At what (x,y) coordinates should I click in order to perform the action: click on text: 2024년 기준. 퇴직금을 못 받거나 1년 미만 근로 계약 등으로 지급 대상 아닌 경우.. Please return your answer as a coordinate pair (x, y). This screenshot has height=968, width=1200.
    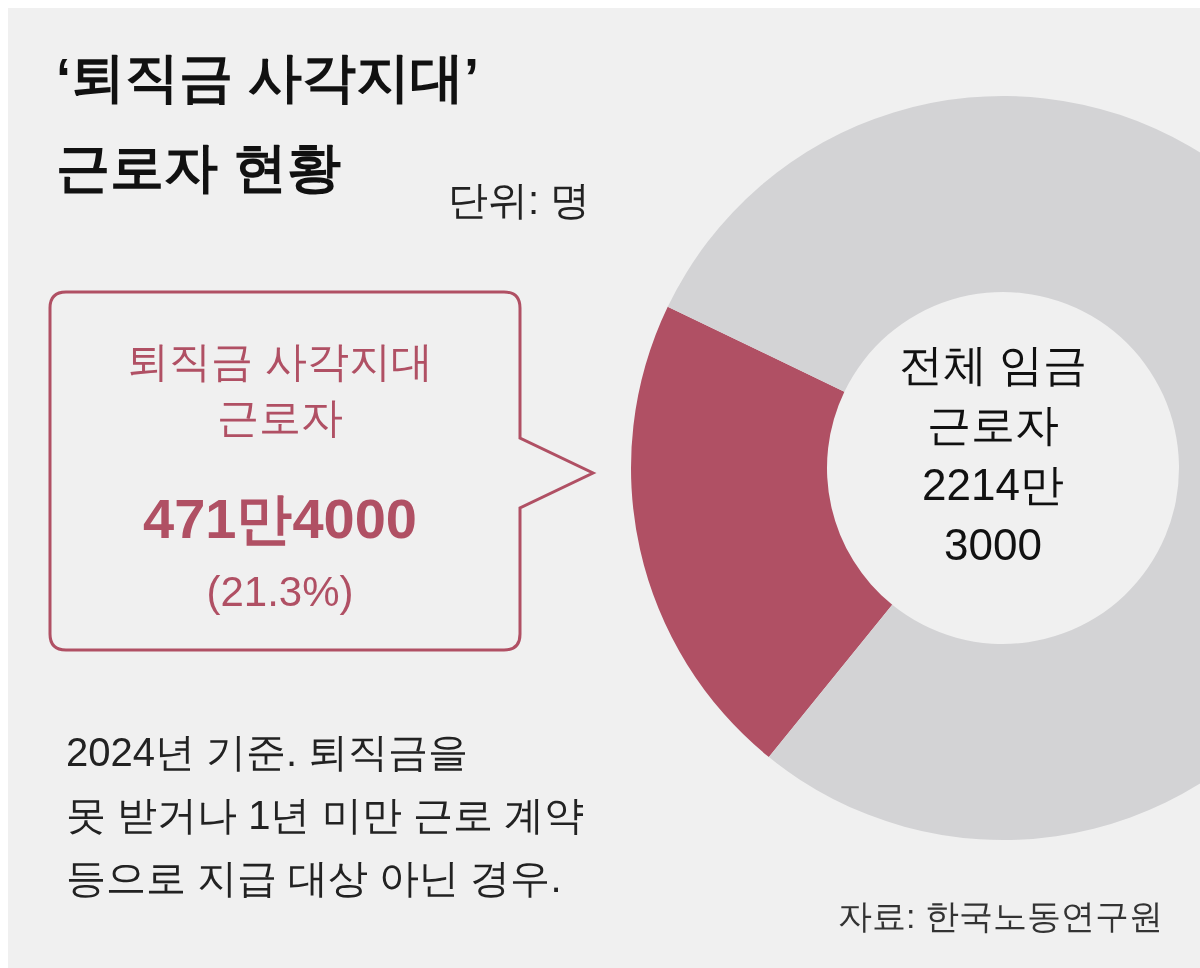
    Looking at the image, I should click on (325, 815).